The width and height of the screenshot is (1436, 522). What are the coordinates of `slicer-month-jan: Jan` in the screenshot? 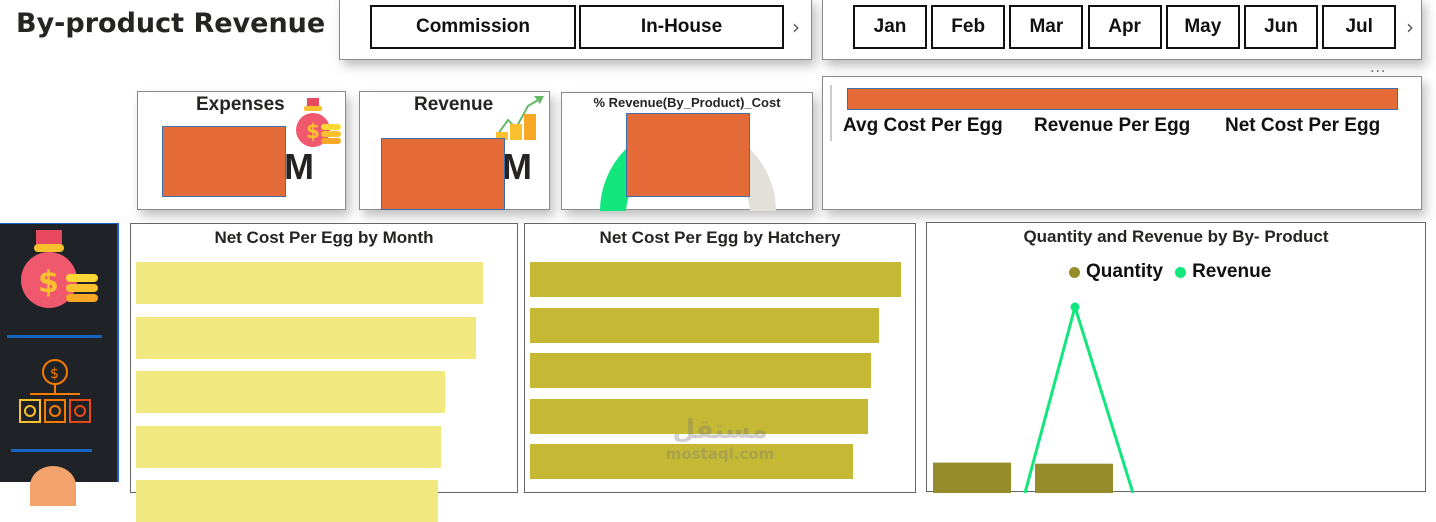 It's located at (890, 27).